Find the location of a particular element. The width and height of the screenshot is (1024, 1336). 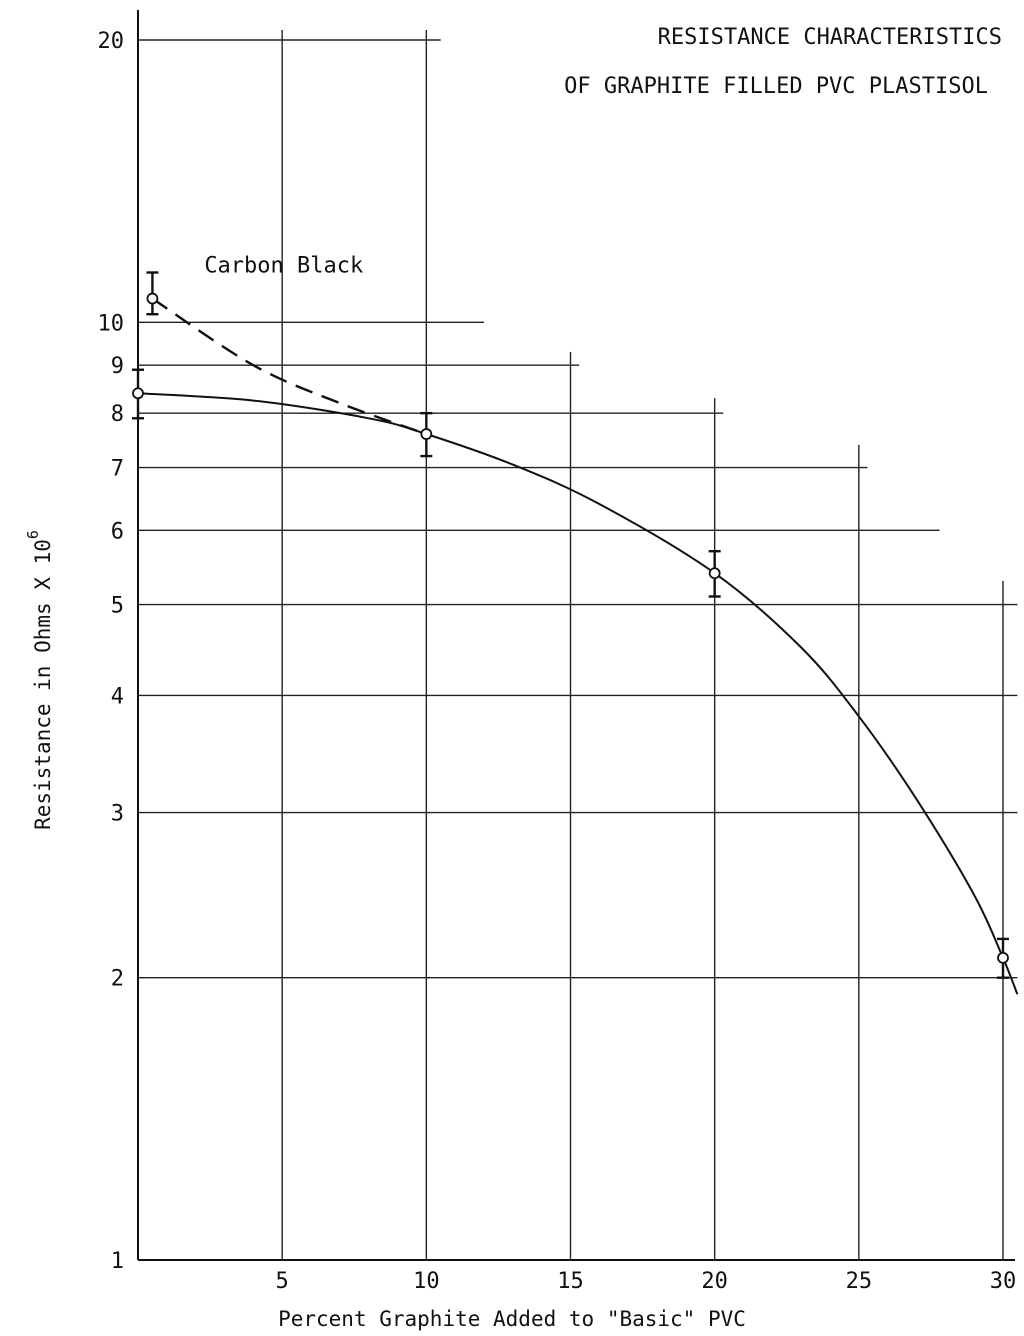

x-tick-label-10: 10 is located at coordinates (426, 1281).